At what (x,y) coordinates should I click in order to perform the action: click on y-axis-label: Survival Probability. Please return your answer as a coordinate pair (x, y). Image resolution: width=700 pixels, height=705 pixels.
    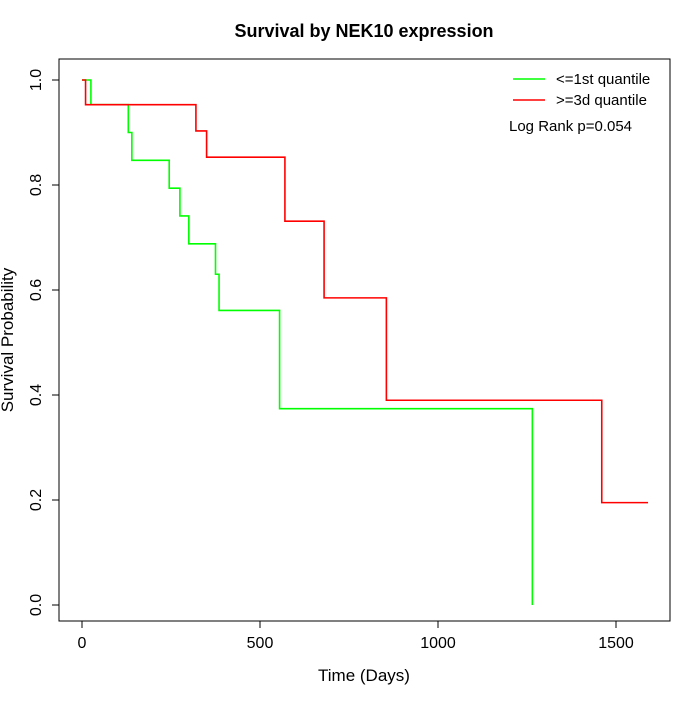
    Looking at the image, I should click on (8, 339).